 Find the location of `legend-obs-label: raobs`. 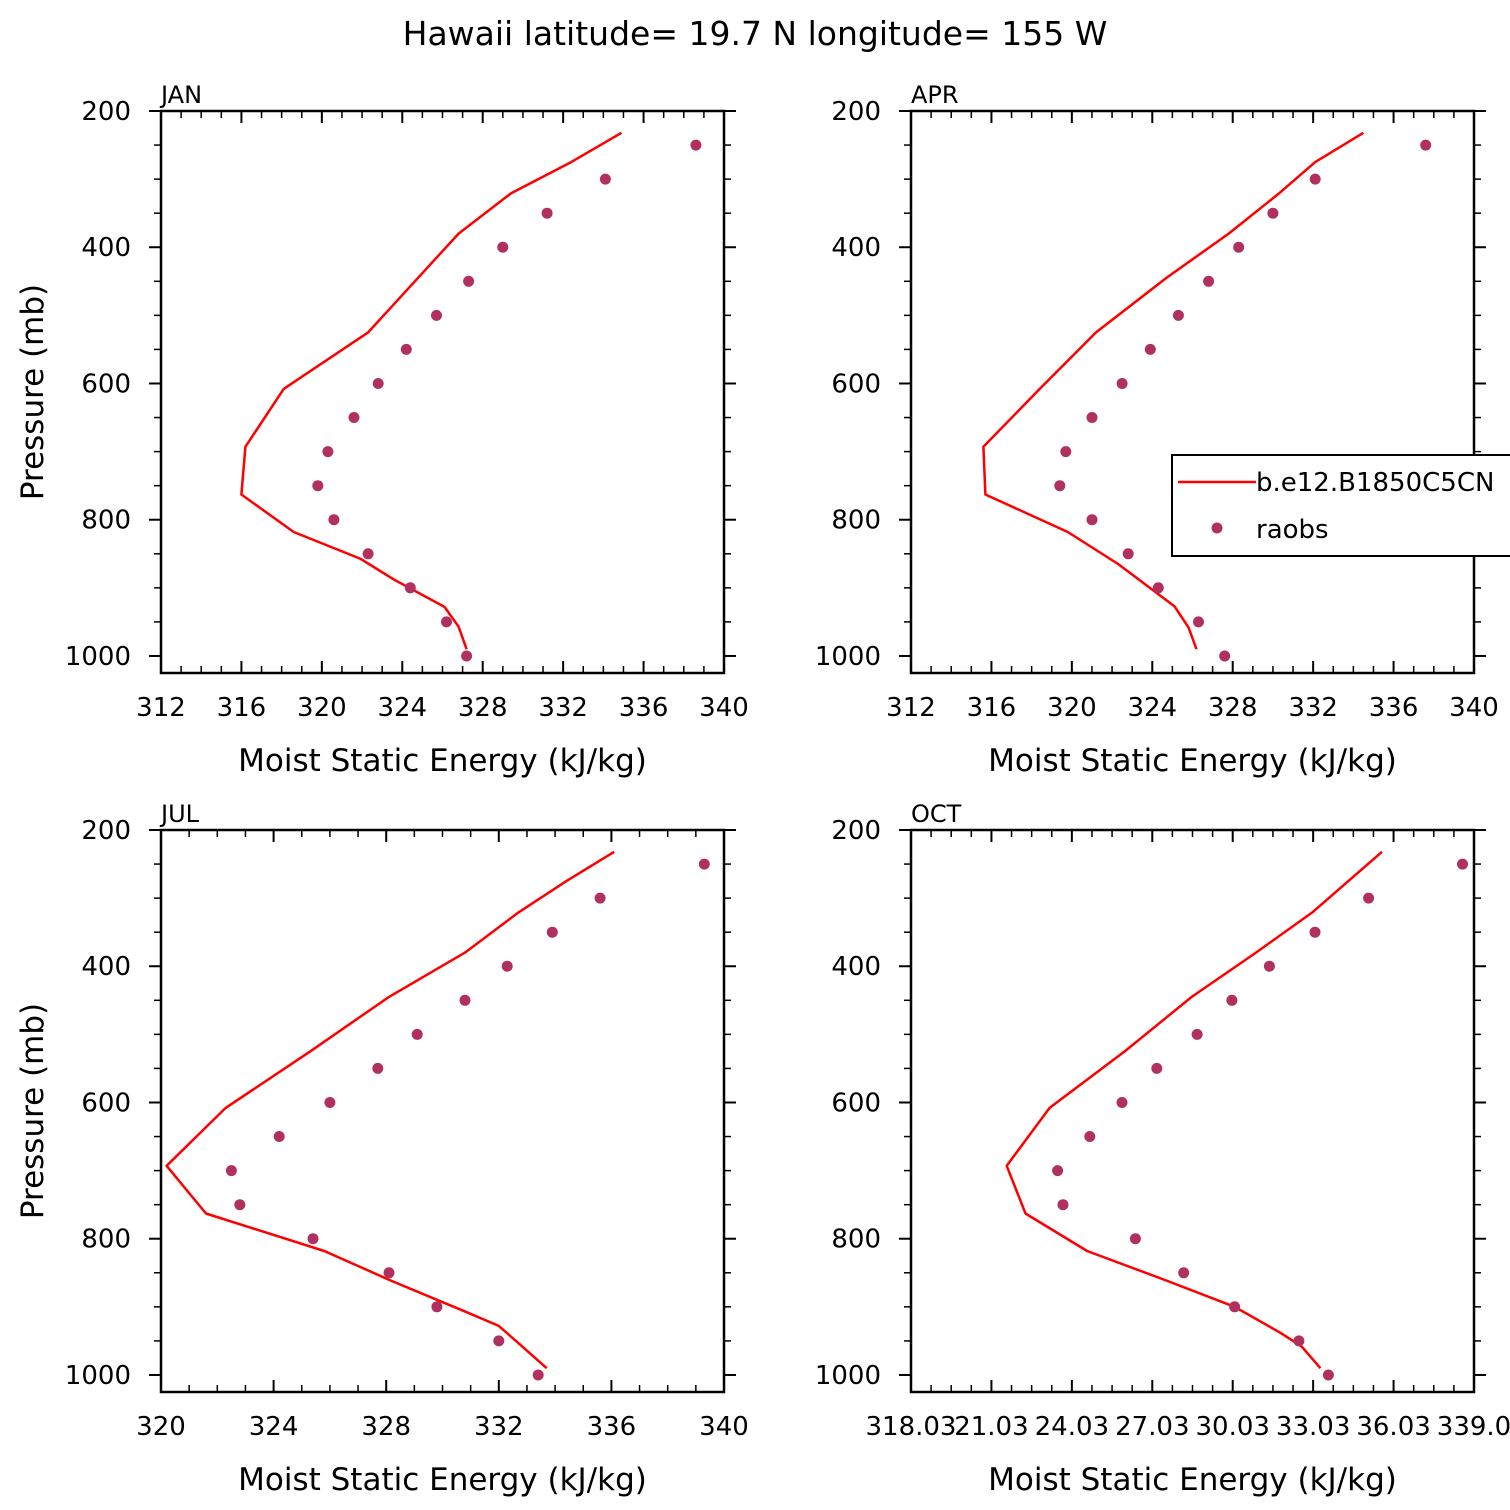

legend-obs-label: raobs is located at coordinates (1292, 530).